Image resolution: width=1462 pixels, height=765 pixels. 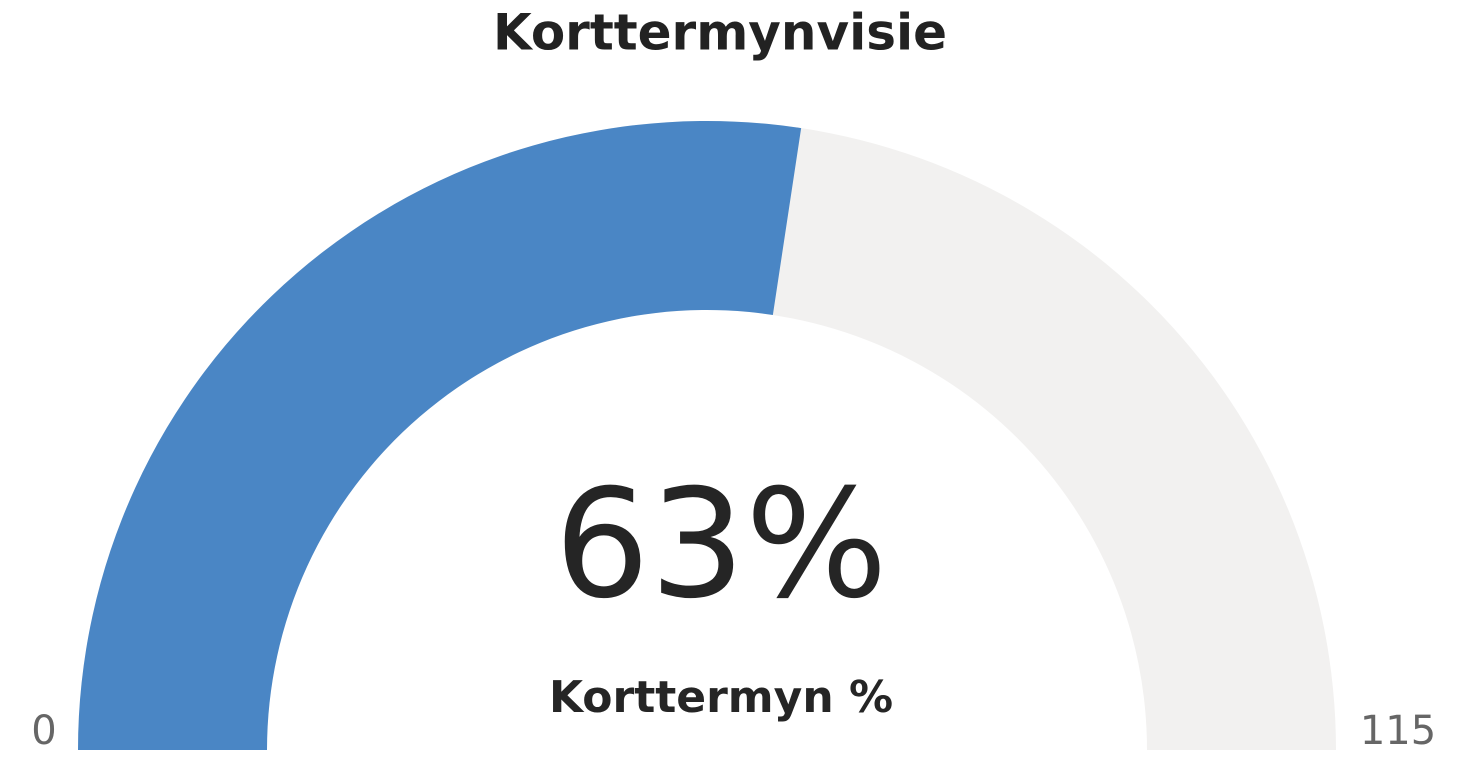 What do you see at coordinates (721, 697) in the screenshot?
I see `gauge-label: Korttermyn %` at bounding box center [721, 697].